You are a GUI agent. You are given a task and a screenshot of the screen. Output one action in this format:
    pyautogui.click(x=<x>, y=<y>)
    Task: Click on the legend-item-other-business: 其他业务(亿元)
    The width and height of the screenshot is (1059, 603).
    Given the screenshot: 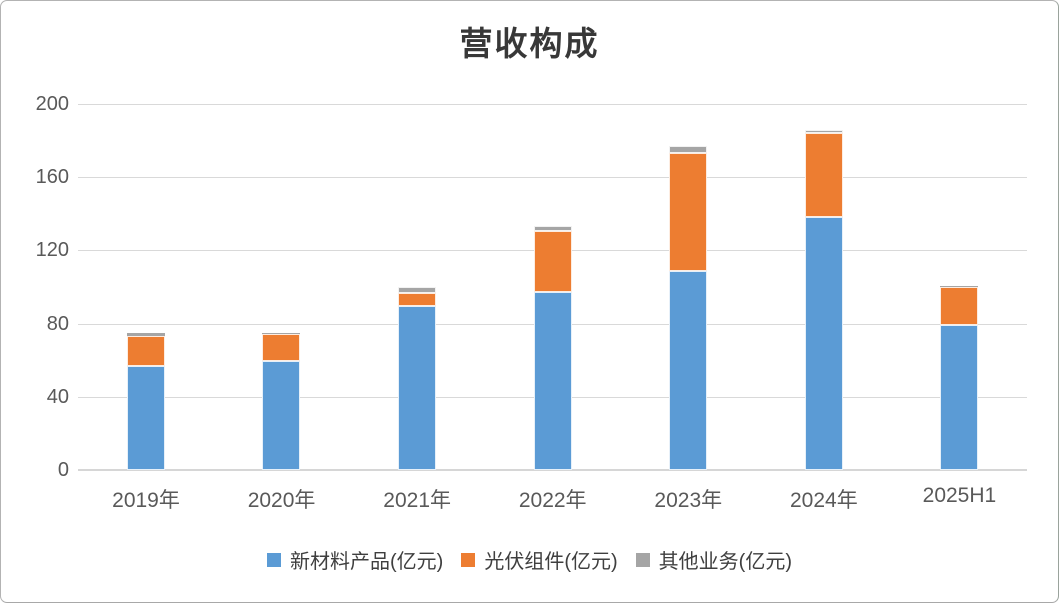 What is the action you would take?
    pyautogui.click(x=713, y=559)
    